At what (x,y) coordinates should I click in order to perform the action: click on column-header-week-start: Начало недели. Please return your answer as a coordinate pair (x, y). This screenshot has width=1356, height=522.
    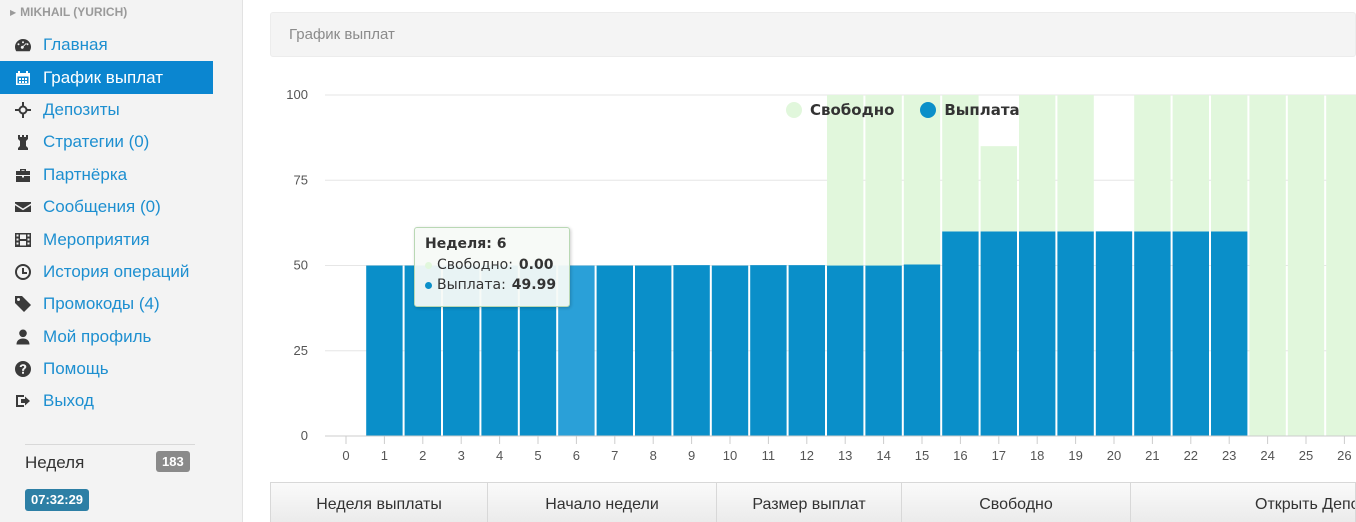
    Looking at the image, I should click on (602, 502).